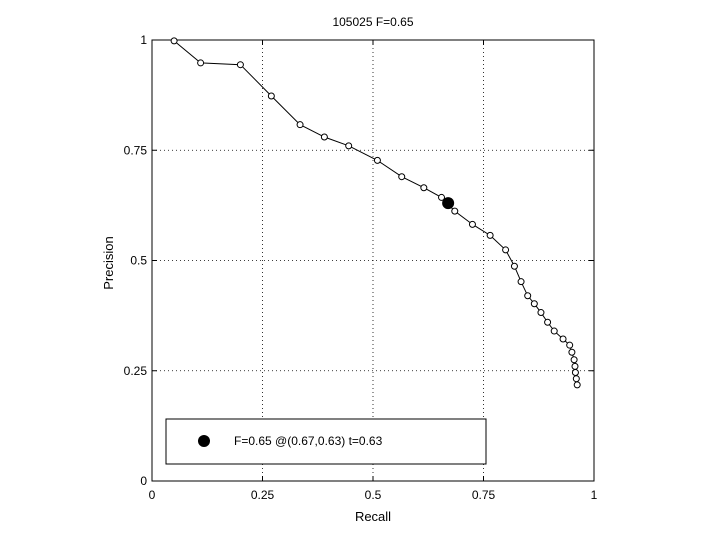 This screenshot has height=540, width=720. What do you see at coordinates (204, 441) in the screenshot?
I see `legend-marker` at bounding box center [204, 441].